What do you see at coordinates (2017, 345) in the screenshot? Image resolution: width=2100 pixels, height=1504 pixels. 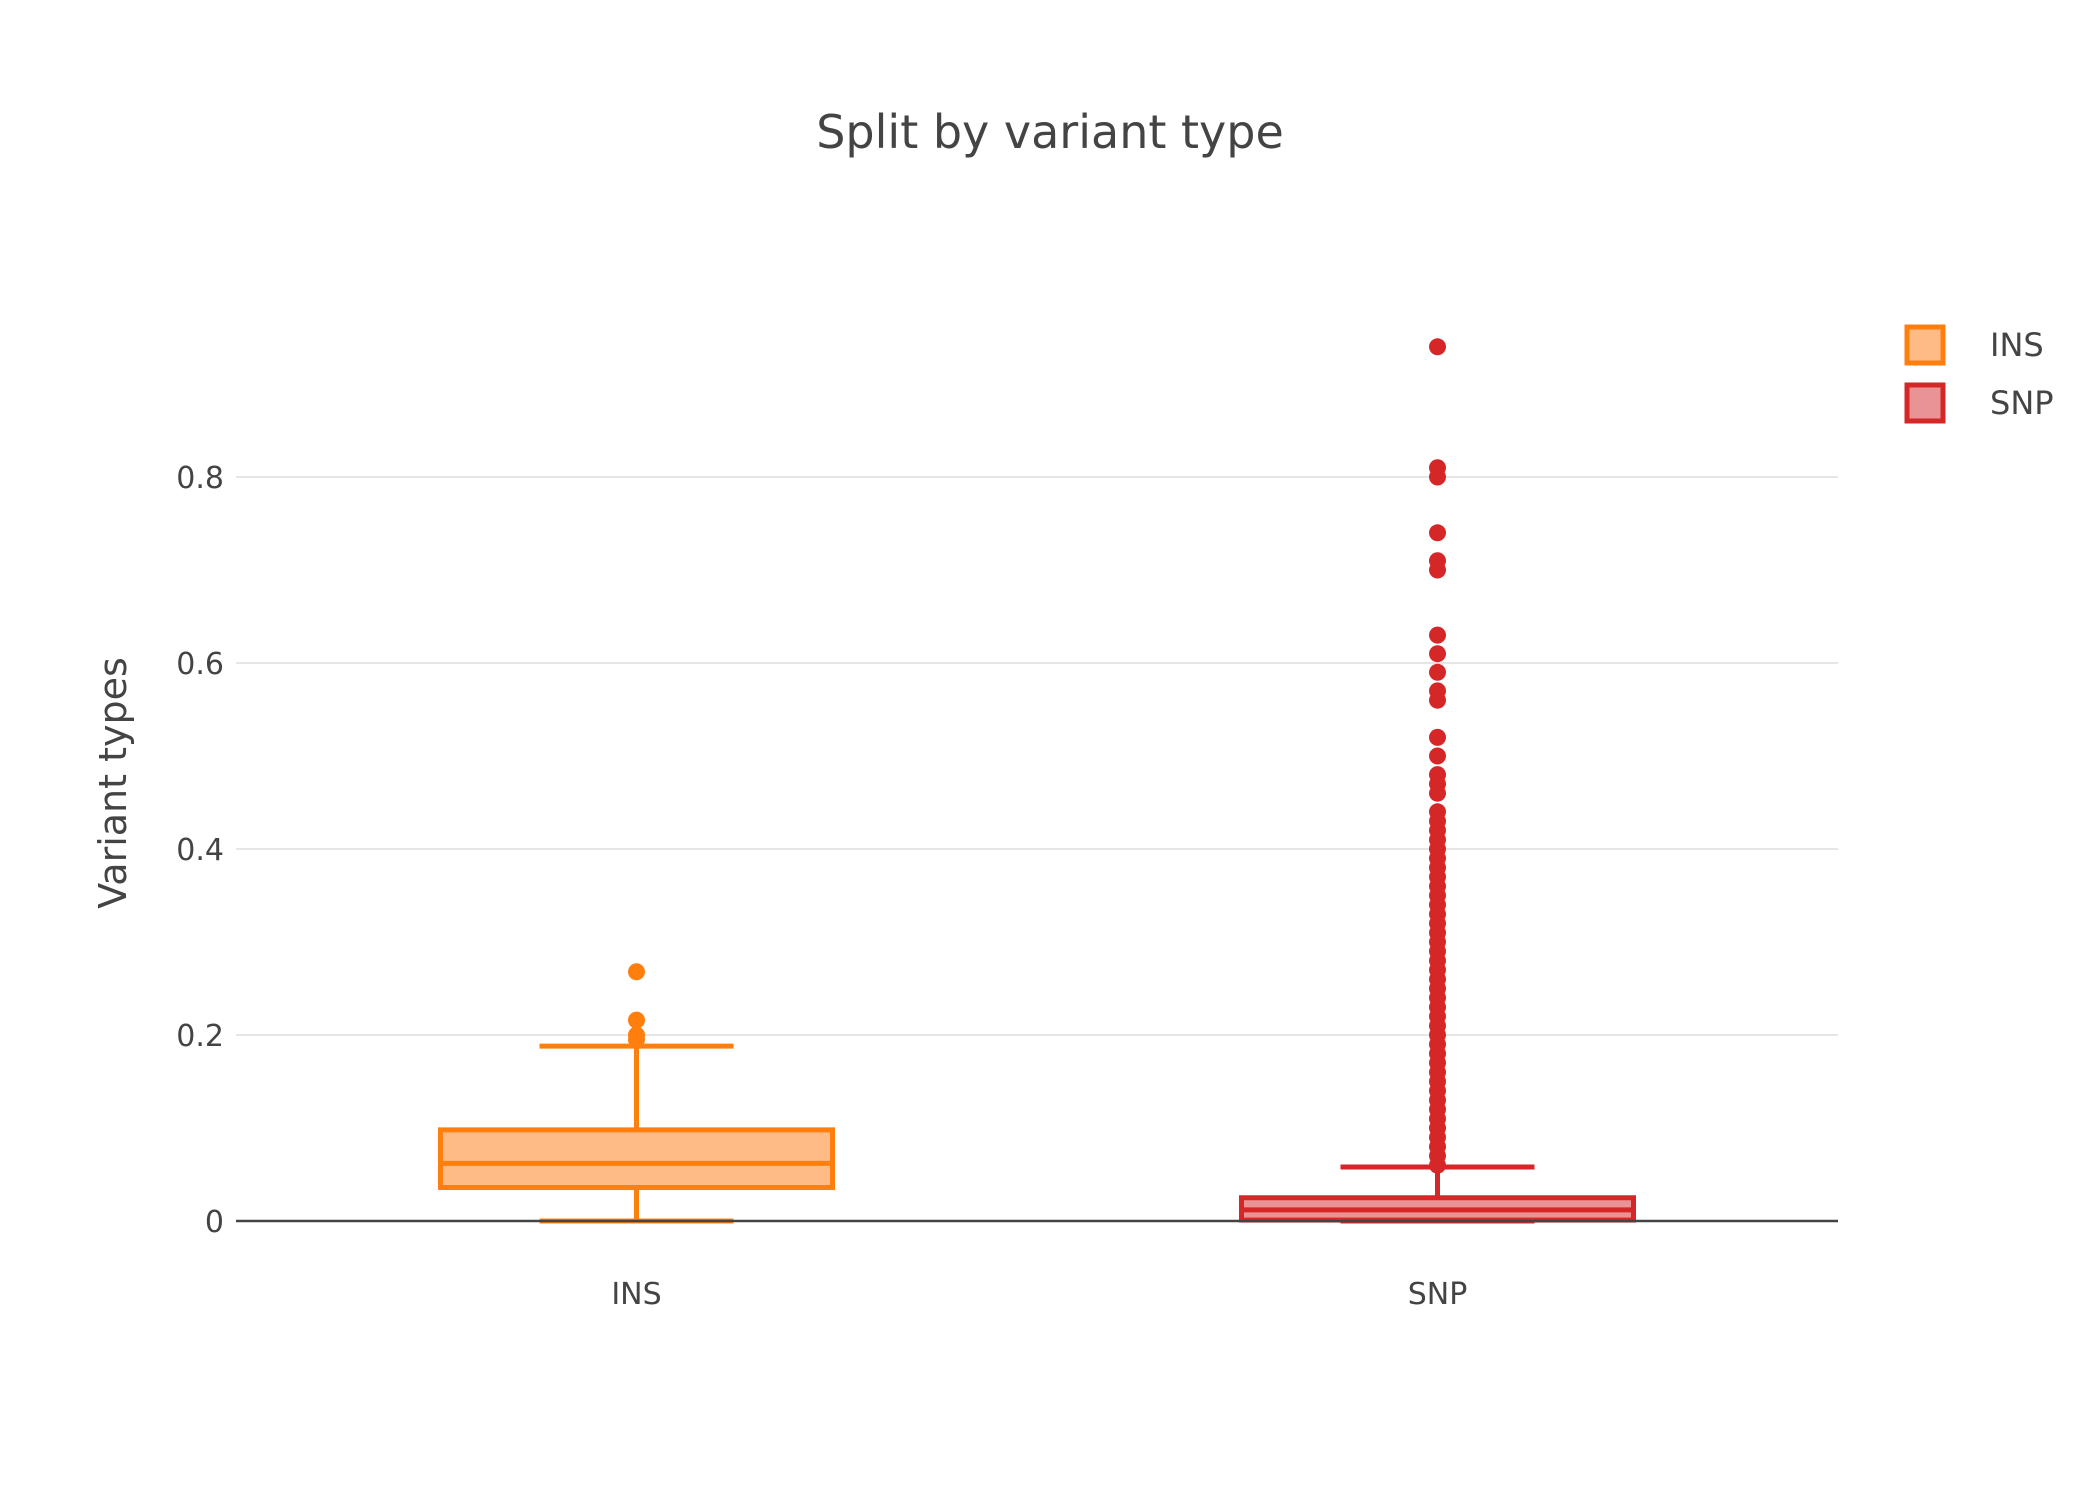 I see `legend-label: INS` at bounding box center [2017, 345].